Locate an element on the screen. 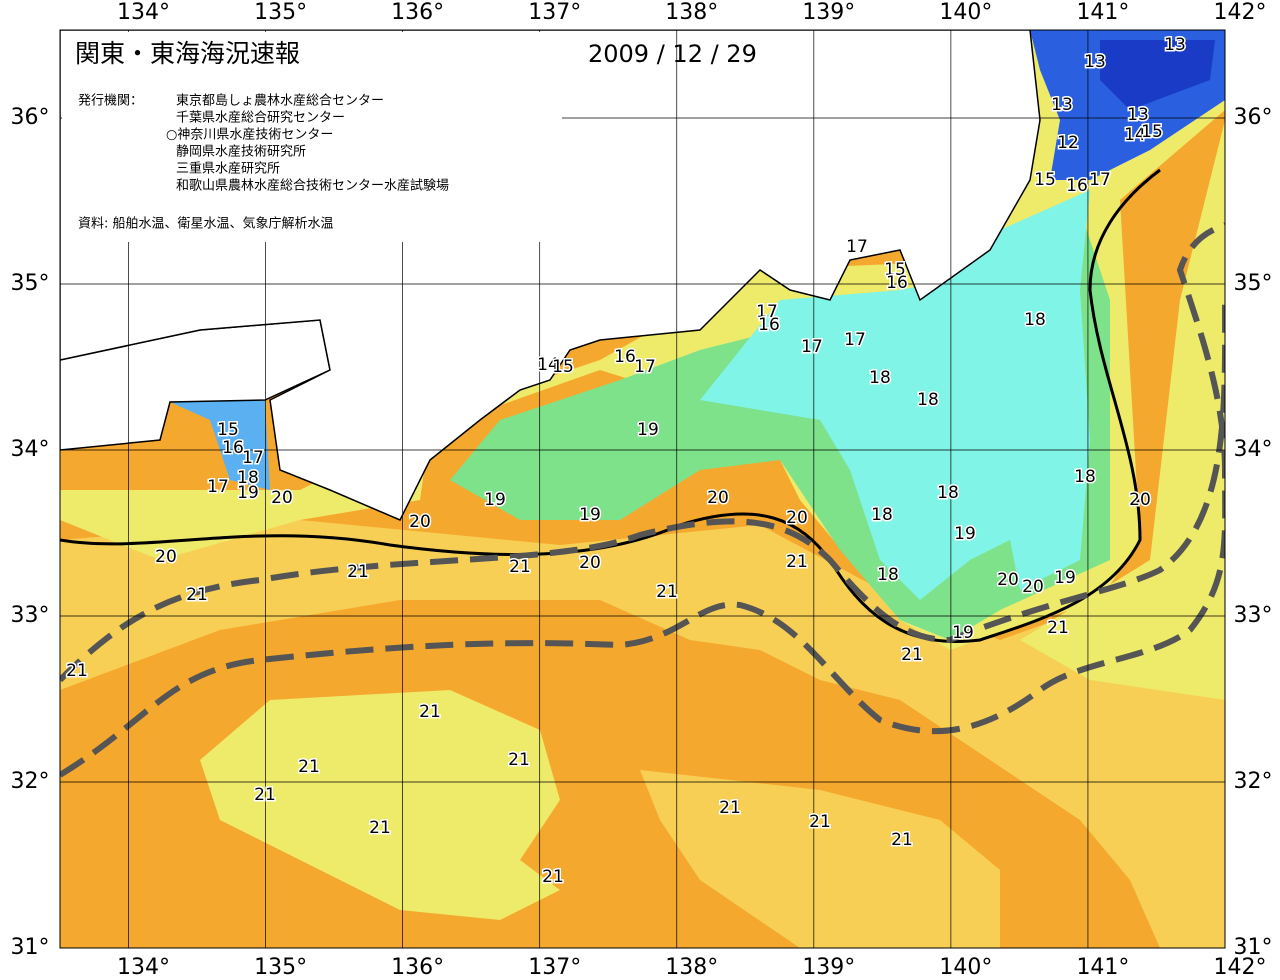 The height and width of the screenshot is (980, 1280). title: 関東・東海海況速報 is located at coordinates (187, 53).